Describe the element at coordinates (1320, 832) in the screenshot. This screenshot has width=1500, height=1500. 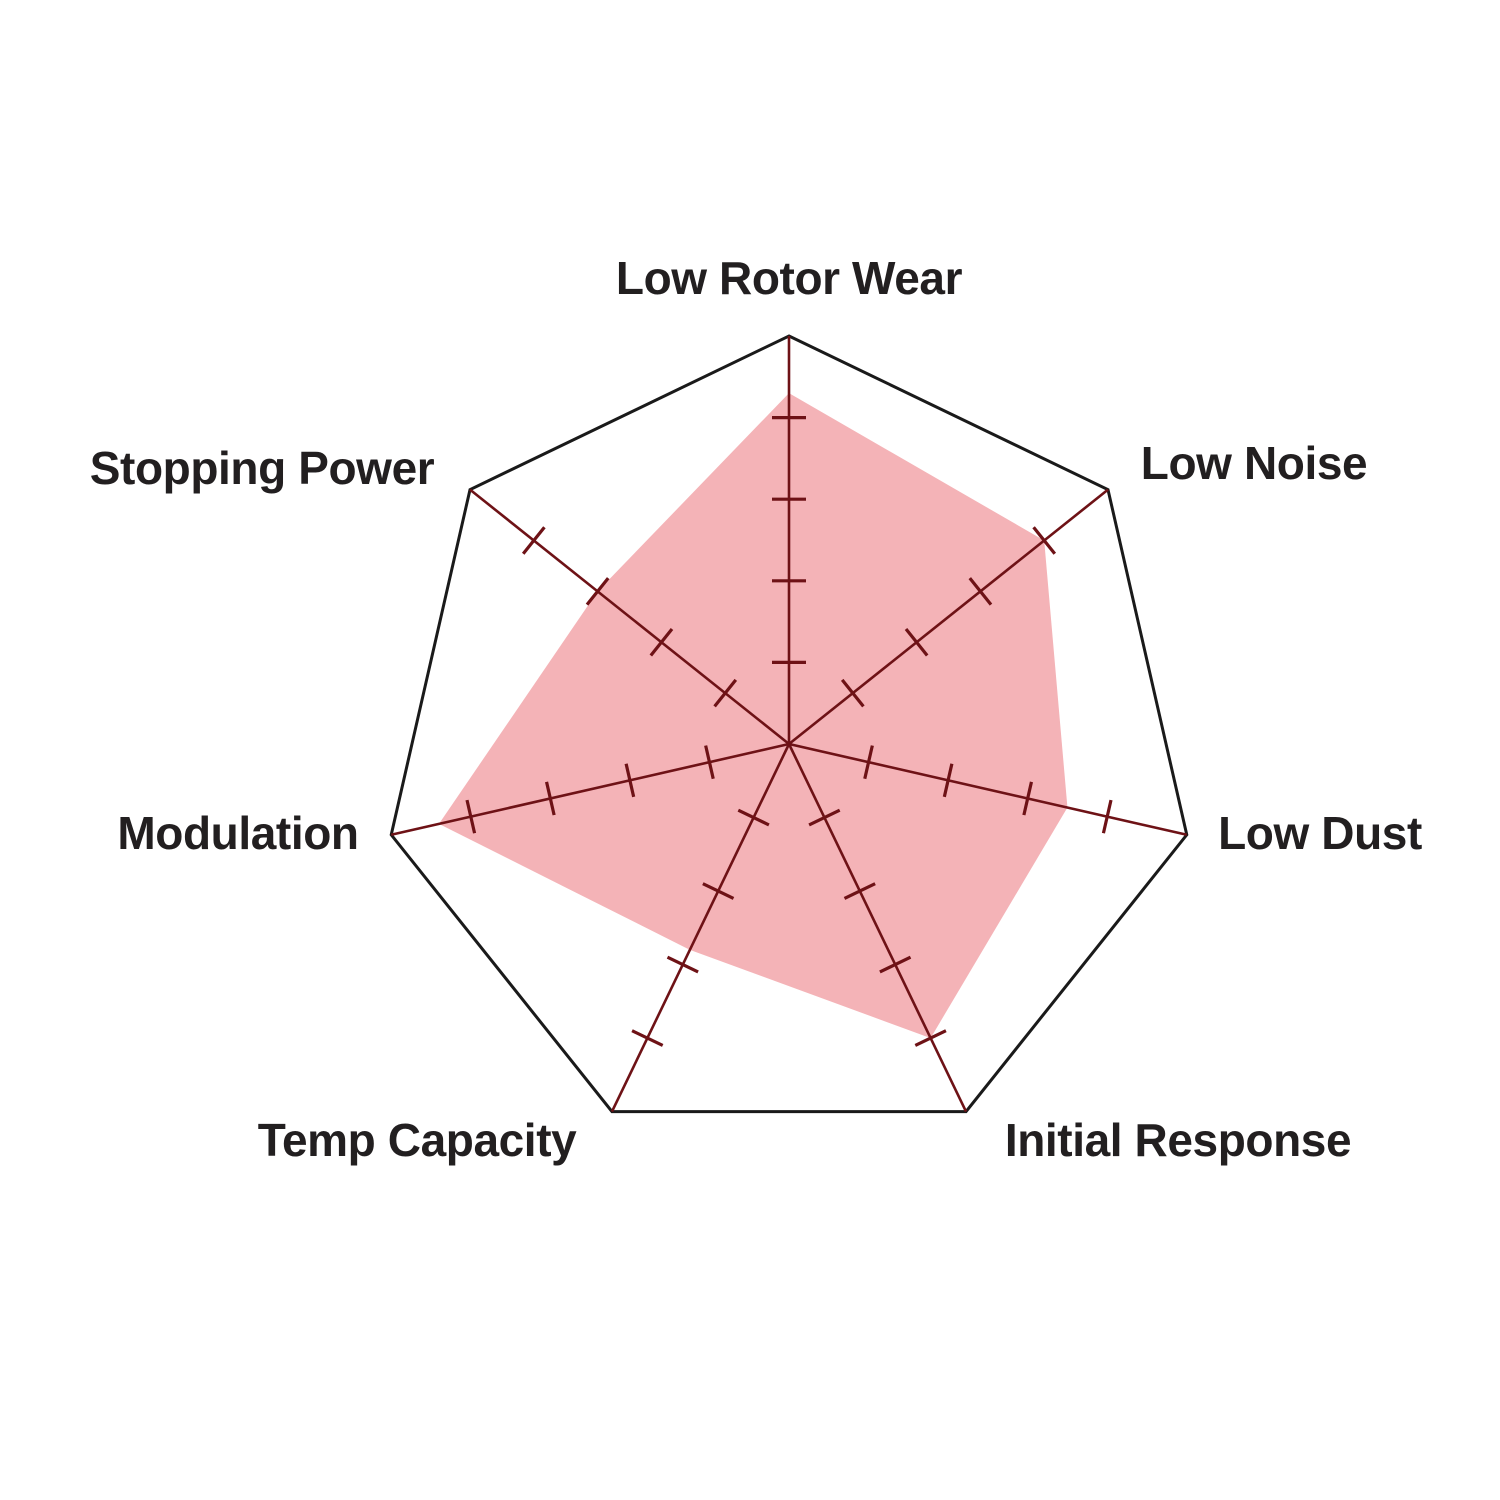
I see `axis-label-low-dust: Low Dust` at that location.